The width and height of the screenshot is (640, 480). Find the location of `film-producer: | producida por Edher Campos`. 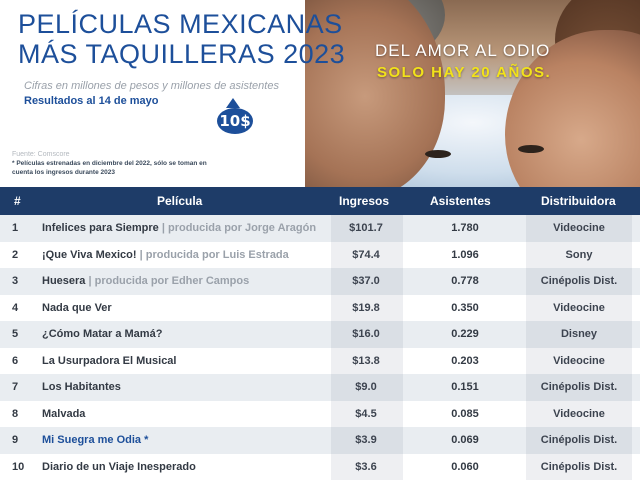

film-producer: | producida por Edher Campos is located at coordinates (167, 281).